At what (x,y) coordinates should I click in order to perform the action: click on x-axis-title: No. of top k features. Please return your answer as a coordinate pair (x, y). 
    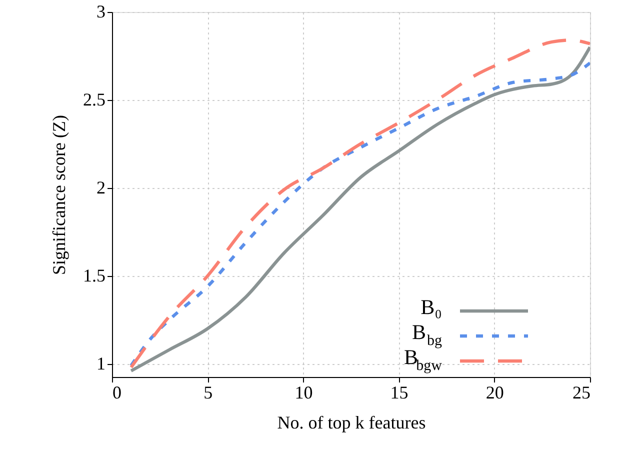
    Looking at the image, I should click on (351, 422).